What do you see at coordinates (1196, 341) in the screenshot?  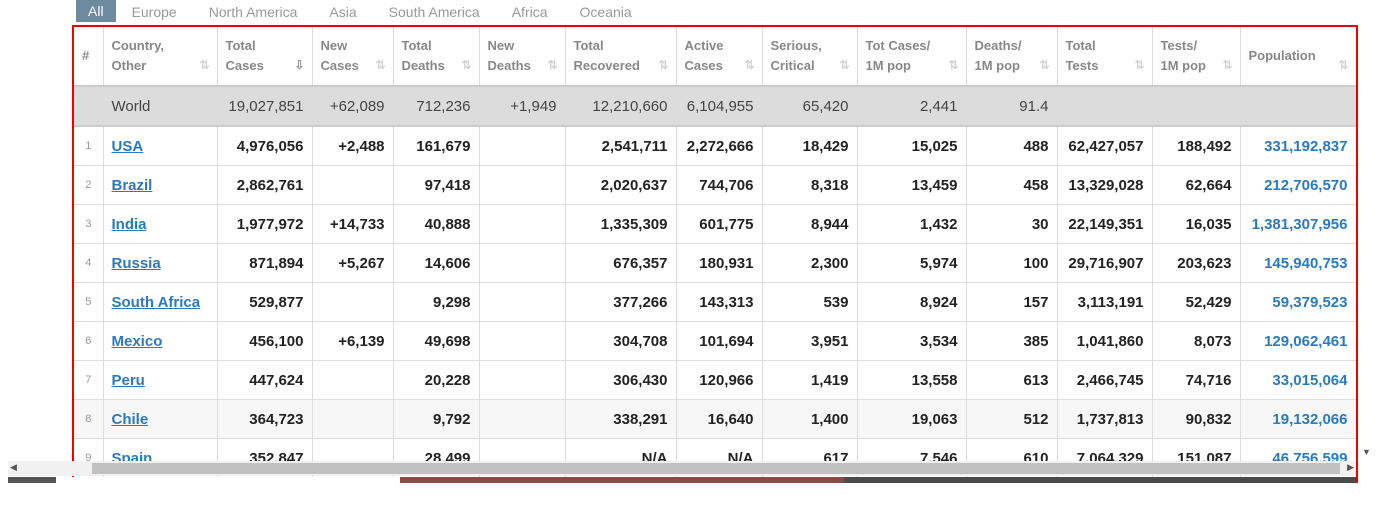 I see `data-cell: 8,073` at bounding box center [1196, 341].